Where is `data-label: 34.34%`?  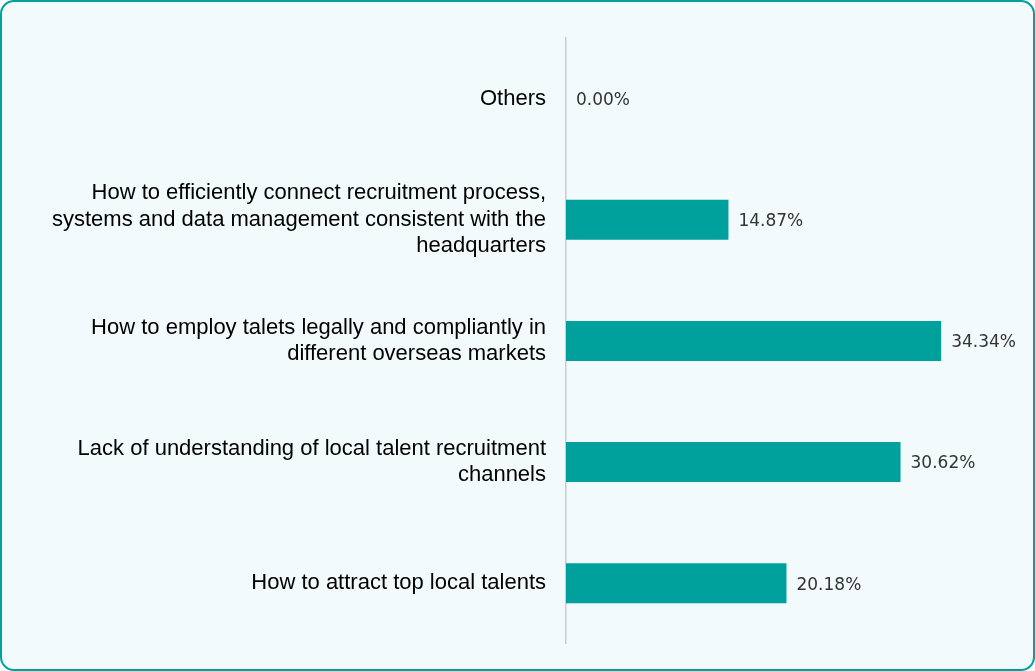
data-label: 34.34% is located at coordinates (983, 341).